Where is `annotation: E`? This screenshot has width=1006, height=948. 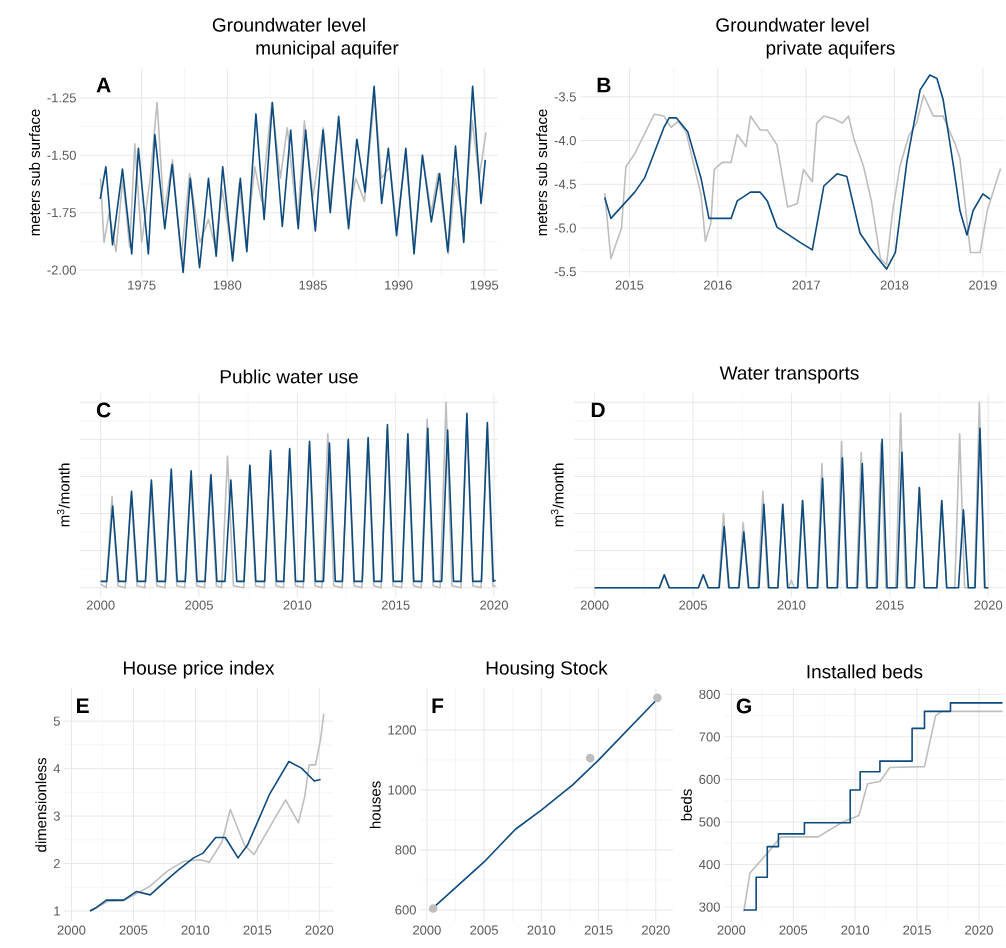 annotation: E is located at coordinates (83, 705).